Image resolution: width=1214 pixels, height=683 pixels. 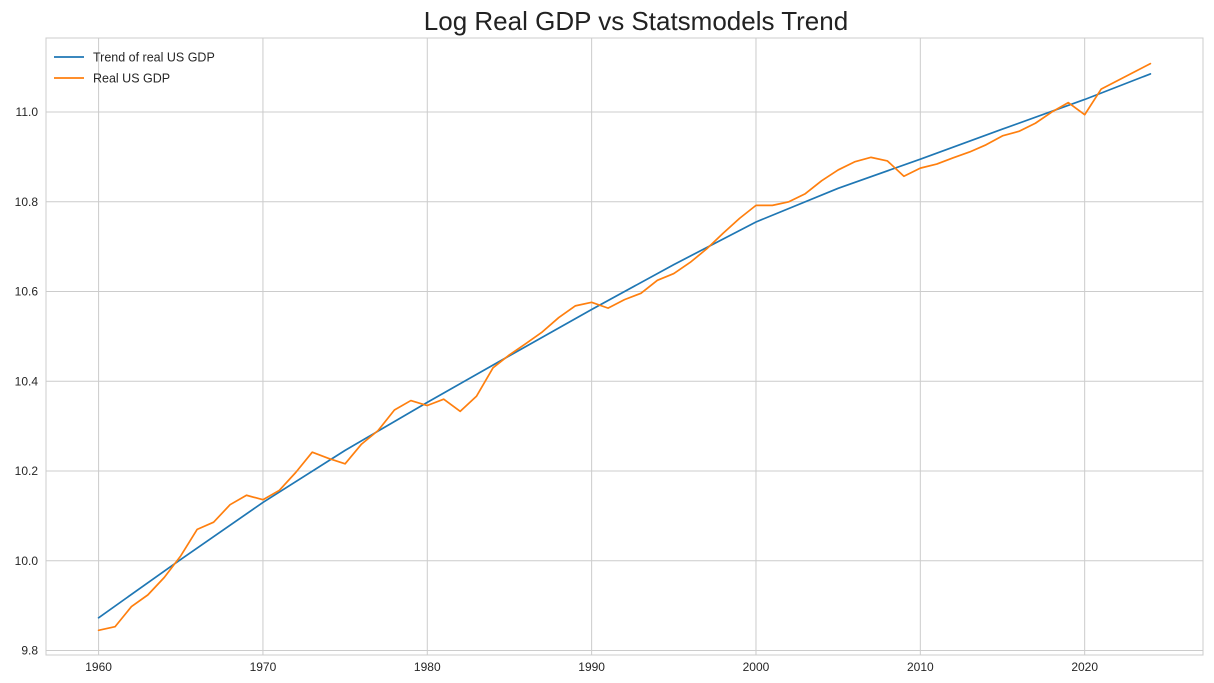 What do you see at coordinates (756, 667) in the screenshot?
I see `x-tick-label: 2000` at bounding box center [756, 667].